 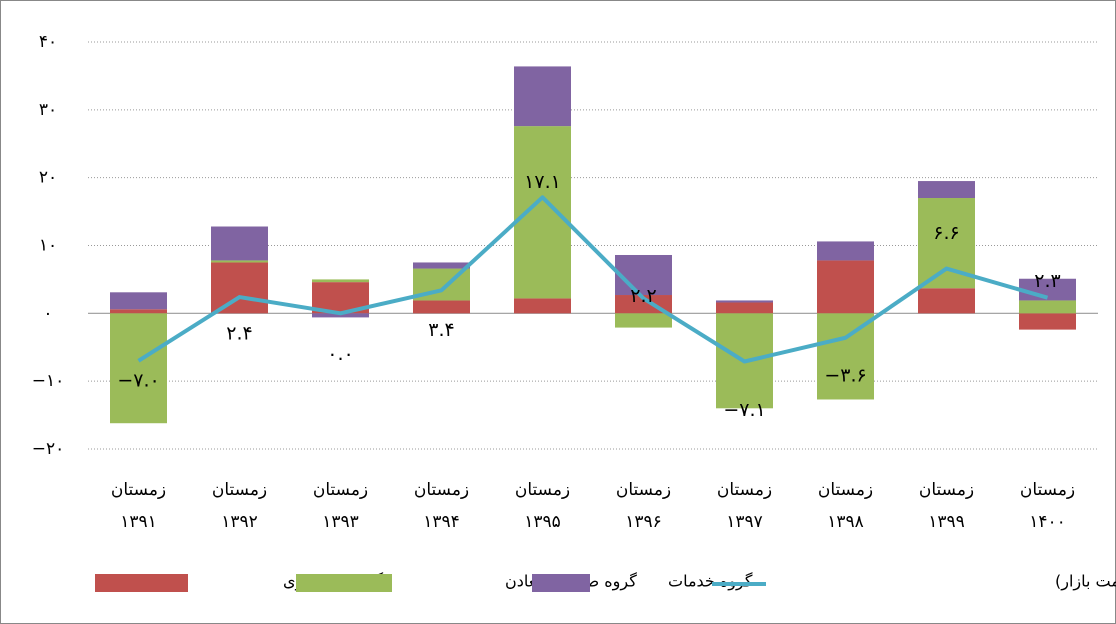 I want to click on data-label: ۶.۶, so click(x=946, y=233).